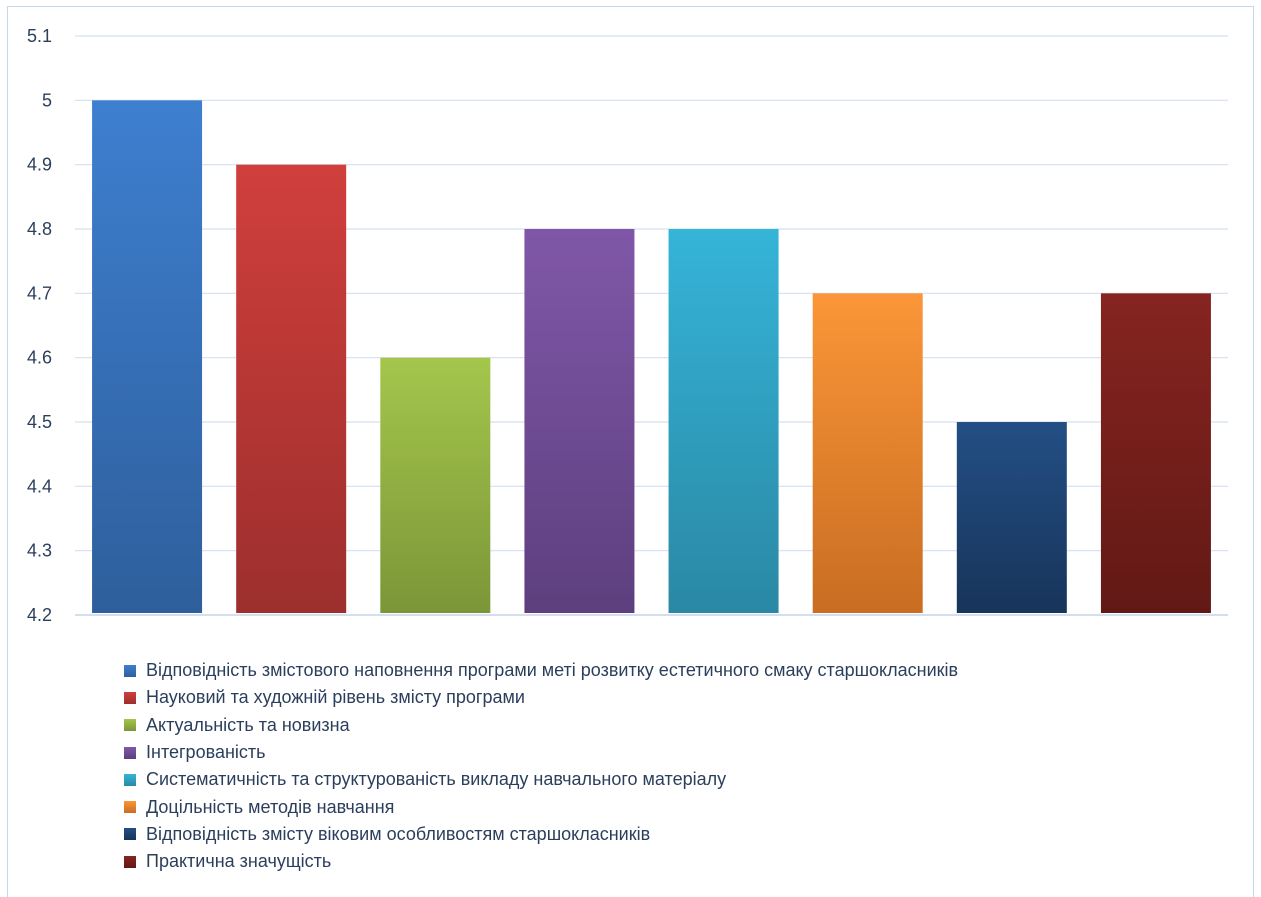  Describe the element at coordinates (206, 752) in the screenshot. I see `legend-label: Інтегрованість` at that location.